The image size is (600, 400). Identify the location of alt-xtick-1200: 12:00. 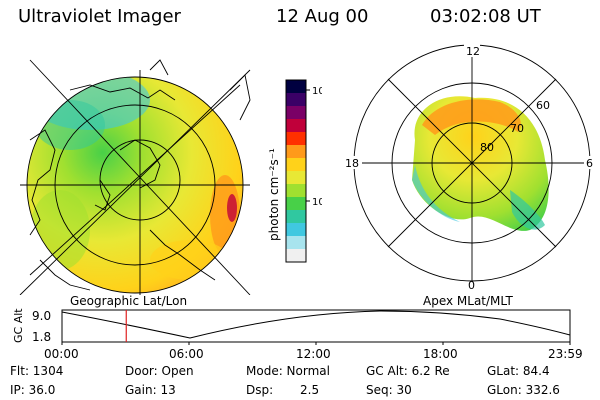
(313, 354).